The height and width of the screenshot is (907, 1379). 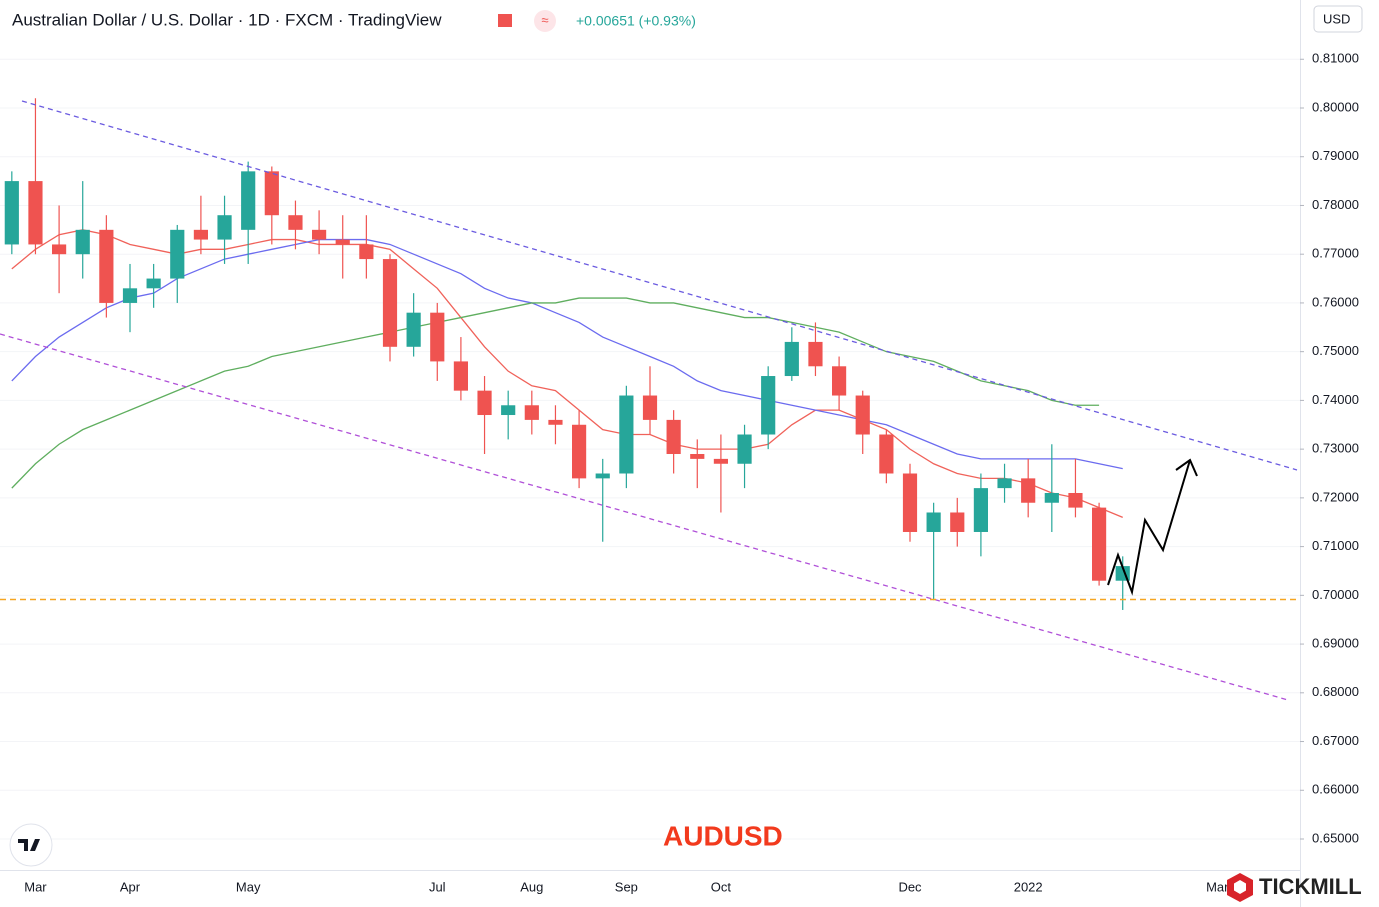 What do you see at coordinates (1310, 886) in the screenshot?
I see `brand-name: TICKMILL` at bounding box center [1310, 886].